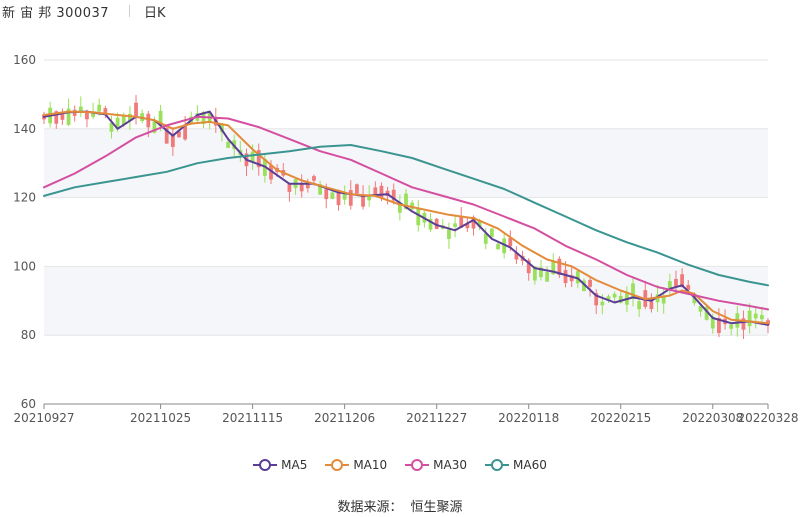  I want to click on x-tick-label: 20211115, so click(252, 418).